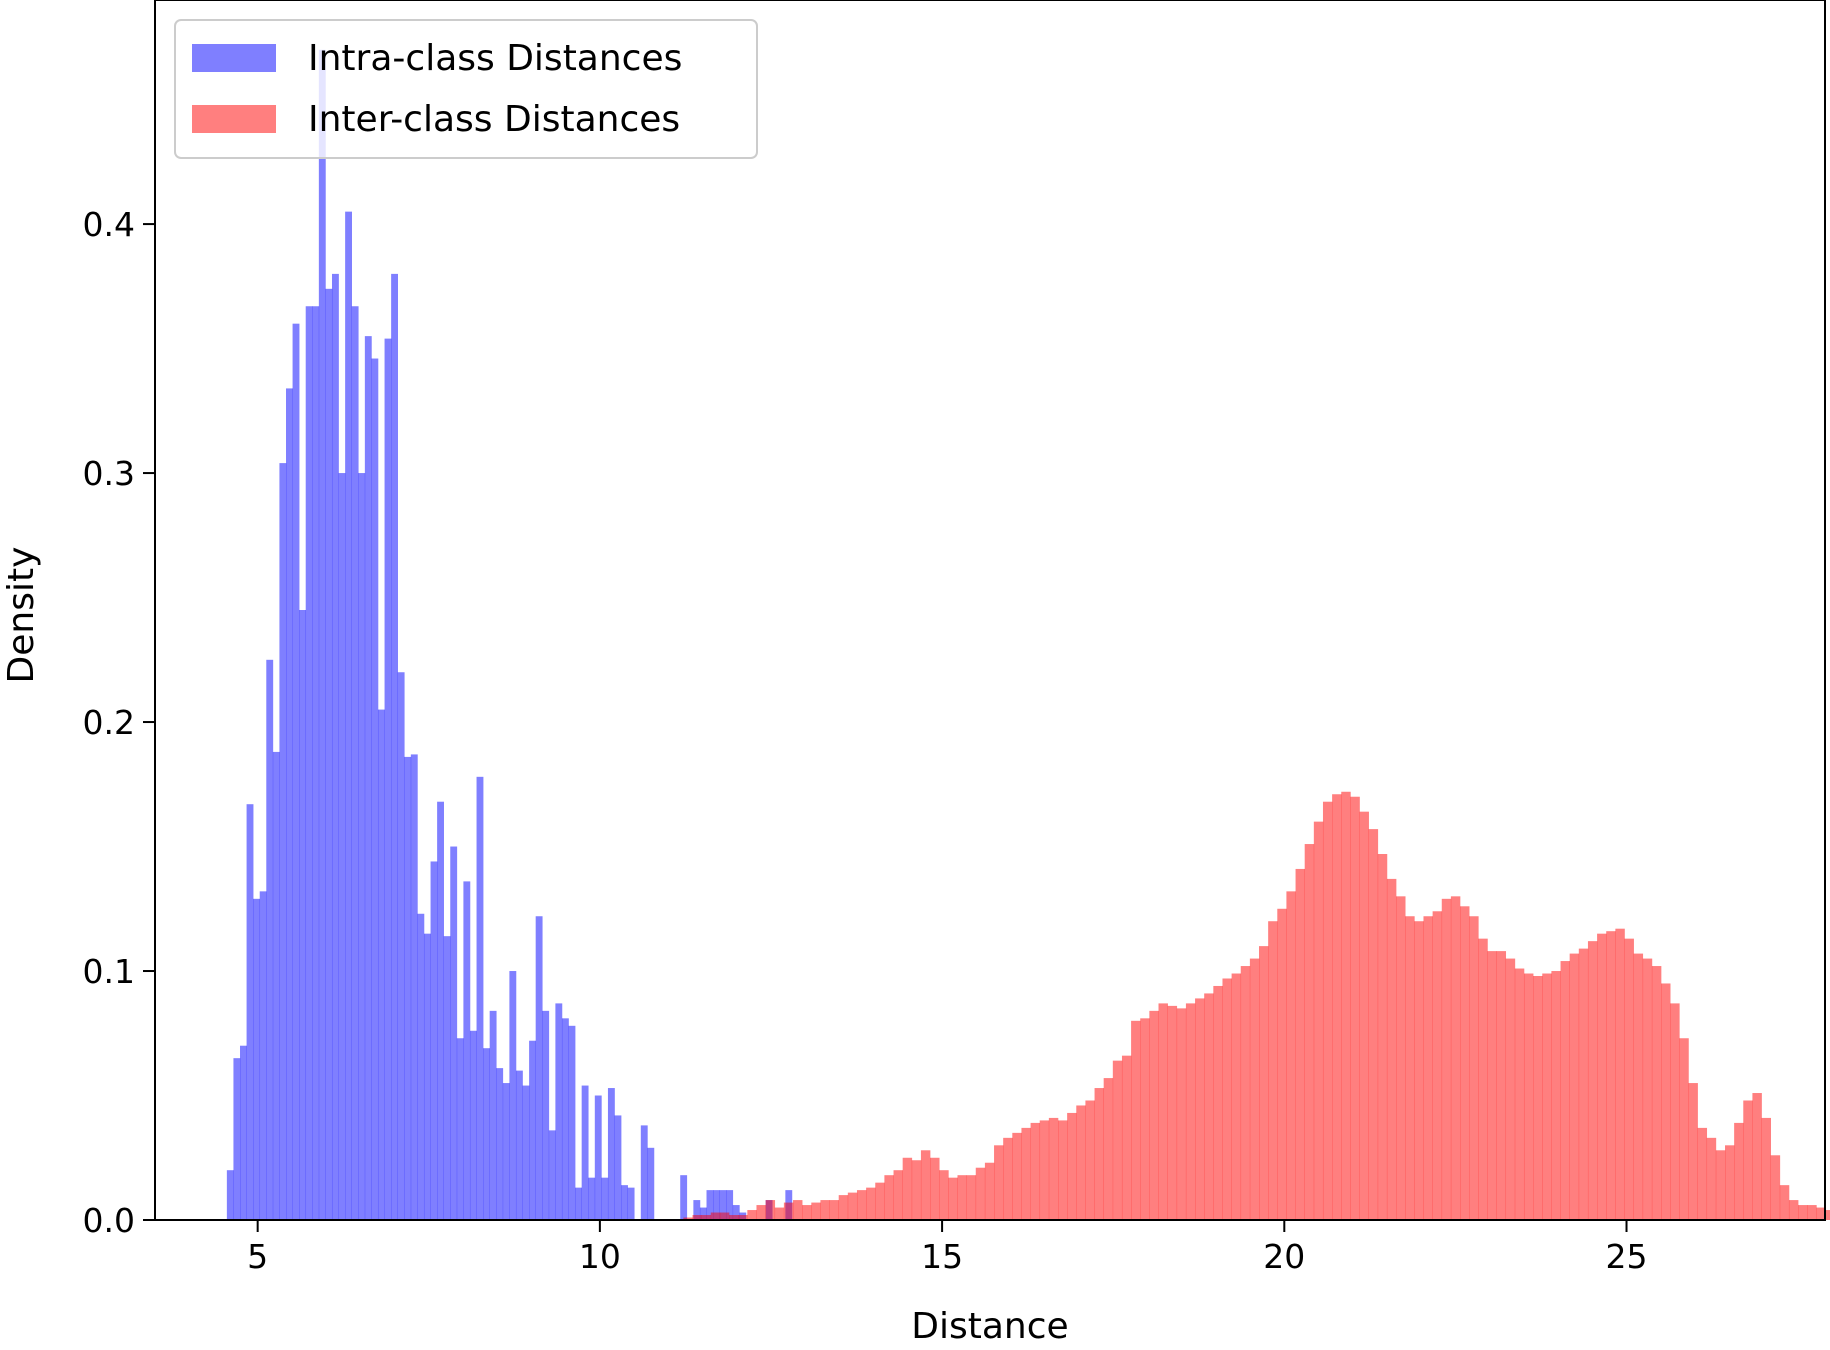  I want to click on y-axis-label: Density, so click(21, 615).